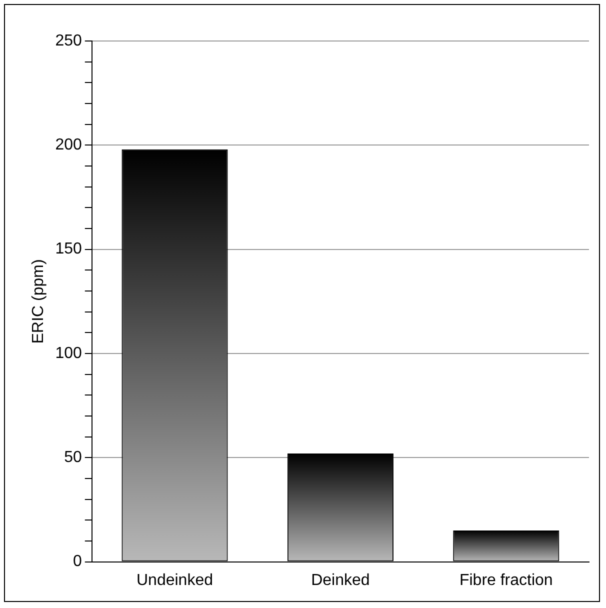 This screenshot has height=608, width=606. What do you see at coordinates (506, 580) in the screenshot?
I see `x-tick-label: Fibre fraction` at bounding box center [506, 580].